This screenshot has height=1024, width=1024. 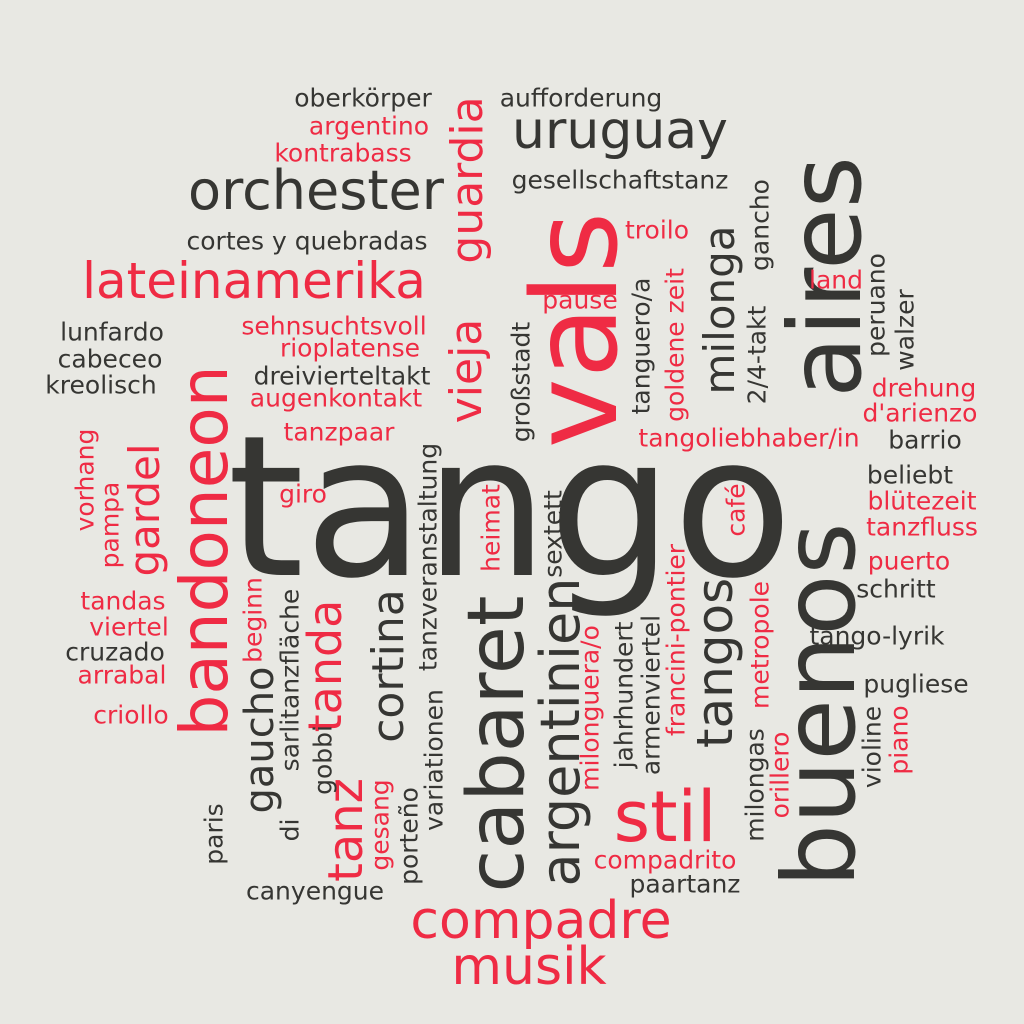 I want to click on word: paartanz, so click(x=685, y=884).